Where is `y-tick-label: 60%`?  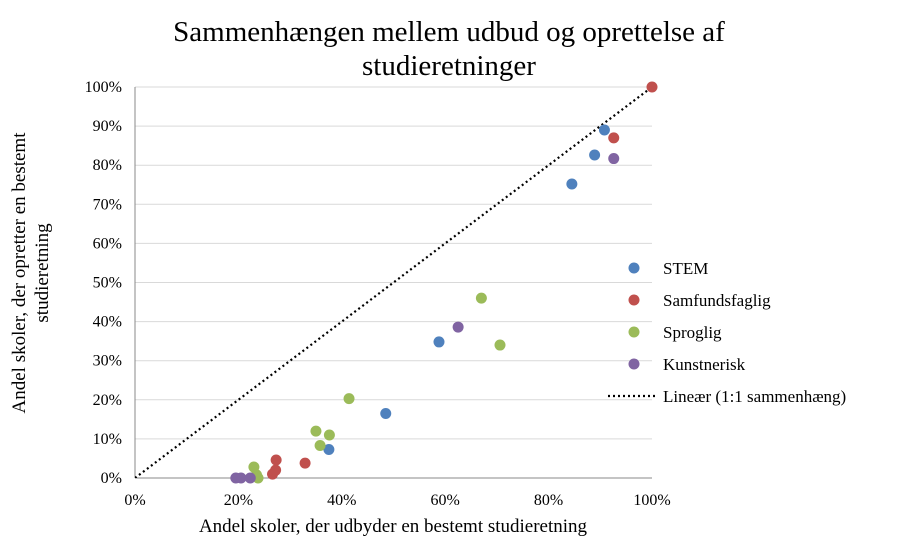
y-tick-label: 60% is located at coordinates (107, 243).